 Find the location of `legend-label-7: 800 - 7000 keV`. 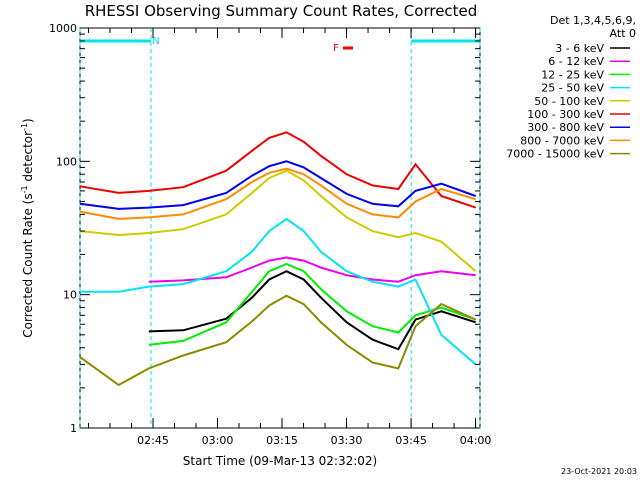

legend-label-7: 800 - 7000 keV is located at coordinates (562, 140).